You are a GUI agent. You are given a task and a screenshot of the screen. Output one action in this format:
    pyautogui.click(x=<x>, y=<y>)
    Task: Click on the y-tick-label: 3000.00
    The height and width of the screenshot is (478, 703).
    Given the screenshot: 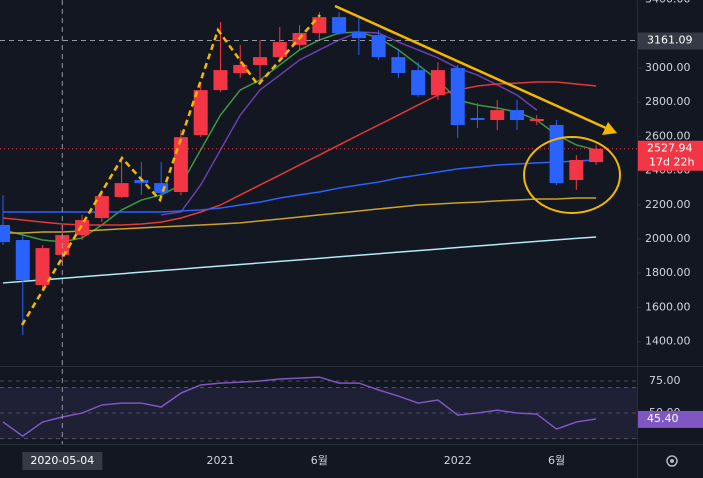 What is the action you would take?
    pyautogui.click(x=668, y=67)
    